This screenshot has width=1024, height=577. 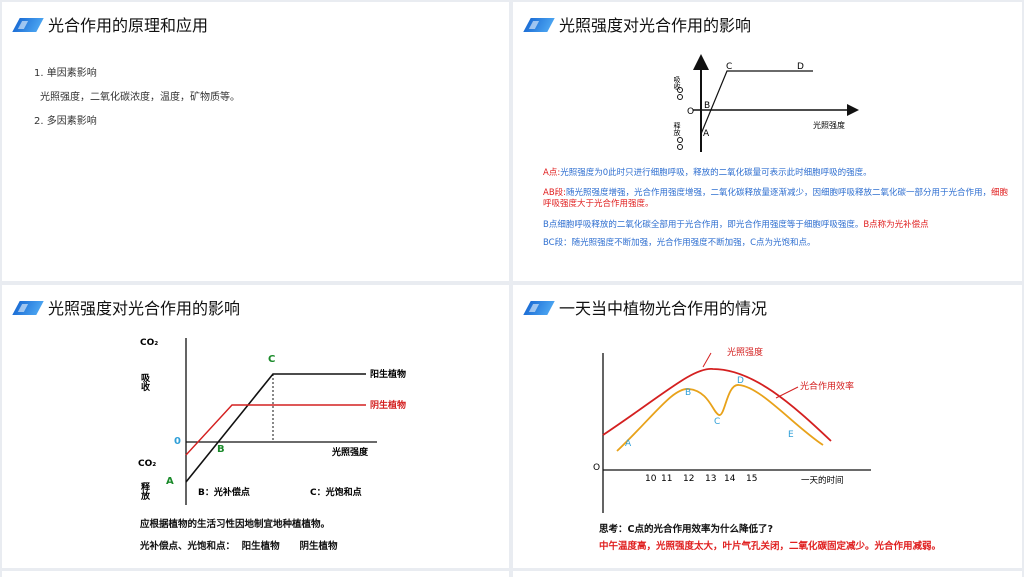 I want to click on x-tick-11: 11, so click(x=666, y=479).